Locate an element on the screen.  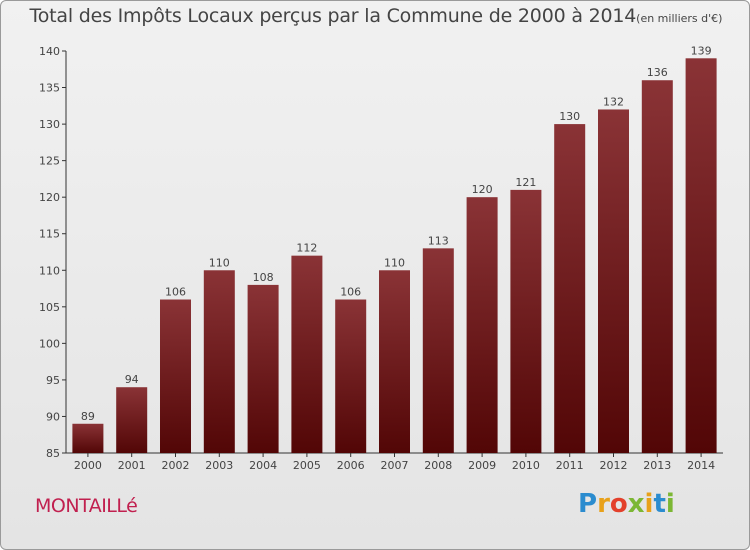
y-tick-label: 120 is located at coordinates (49, 197).